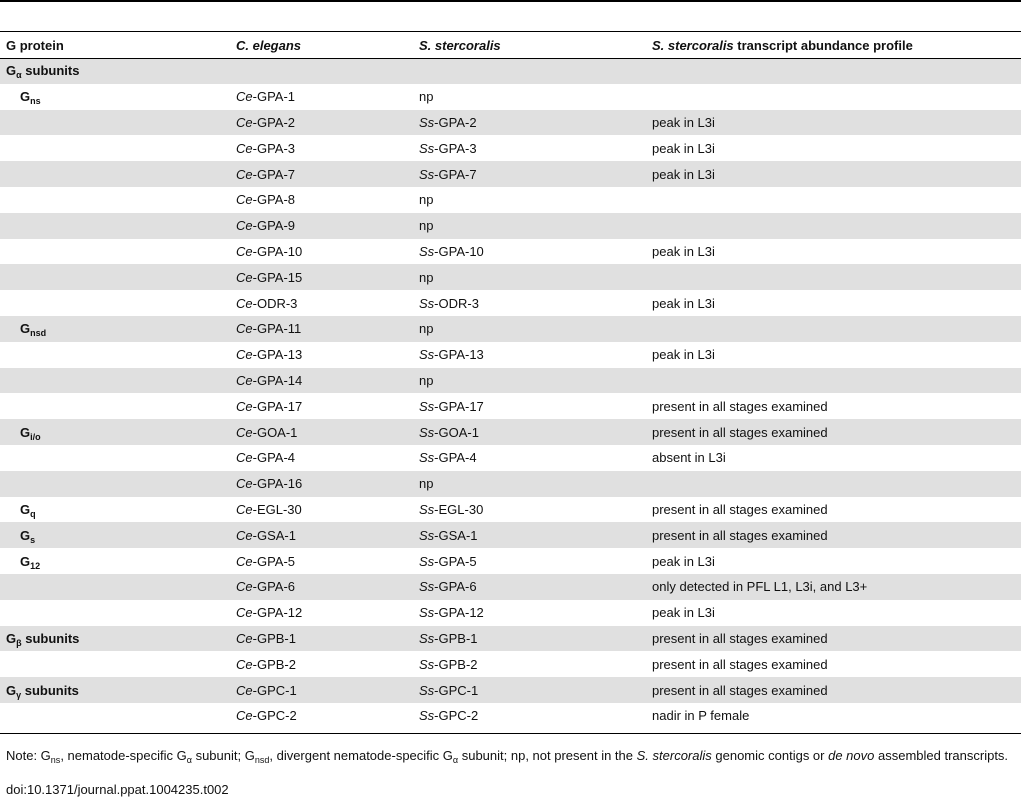 The image size is (1021, 800). Describe the element at coordinates (449, 716) in the screenshot. I see `s-stercoralis-cell: Ss-GPC-2` at that location.